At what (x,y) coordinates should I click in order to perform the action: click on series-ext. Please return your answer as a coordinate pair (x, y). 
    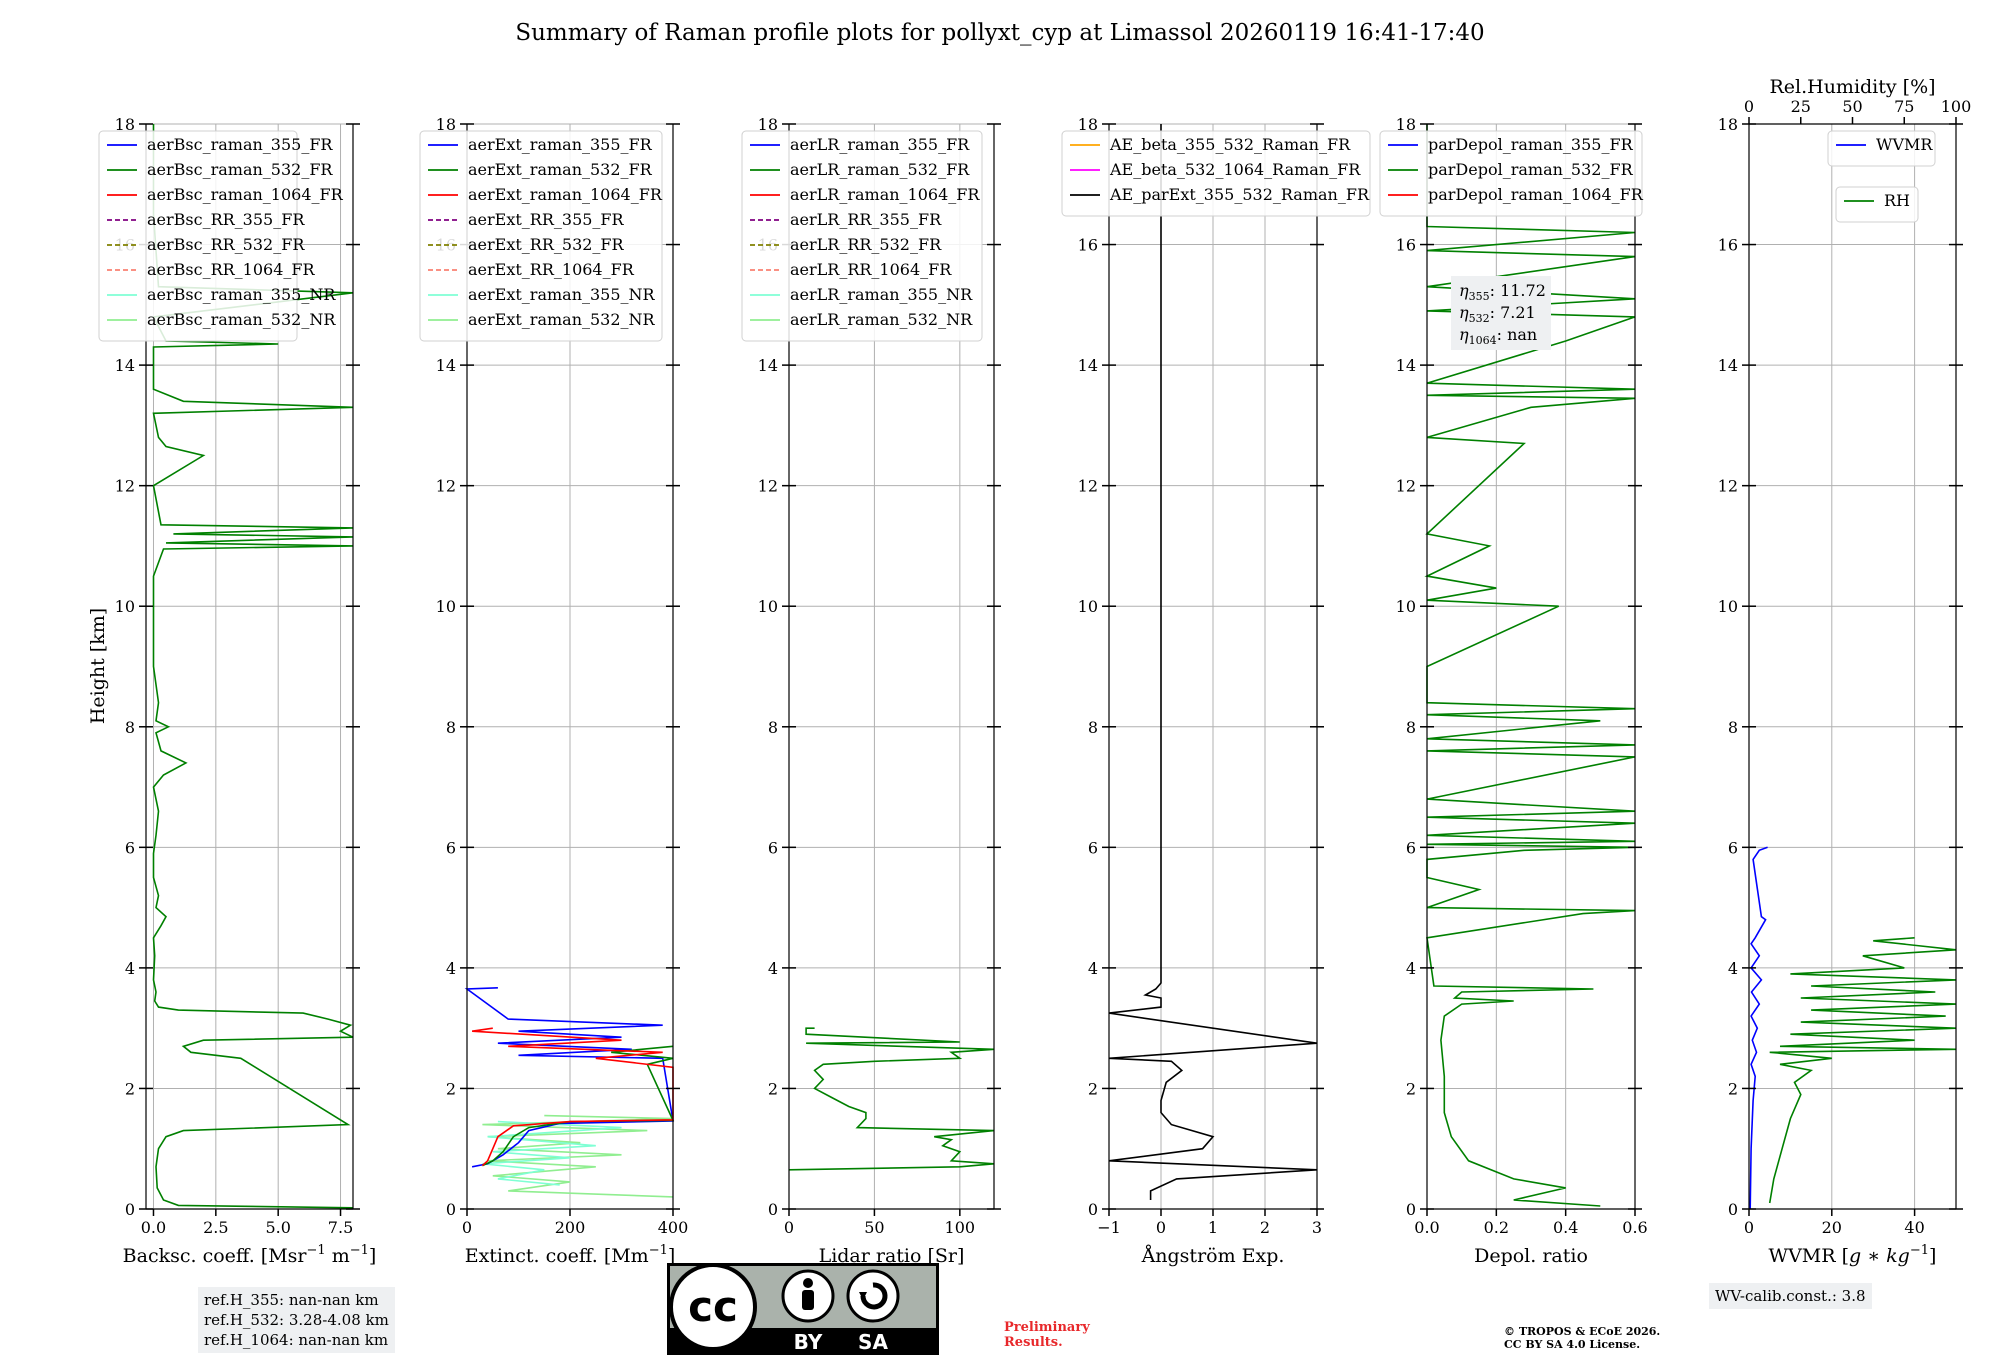
    Looking at the image, I should click on (569, 1092).